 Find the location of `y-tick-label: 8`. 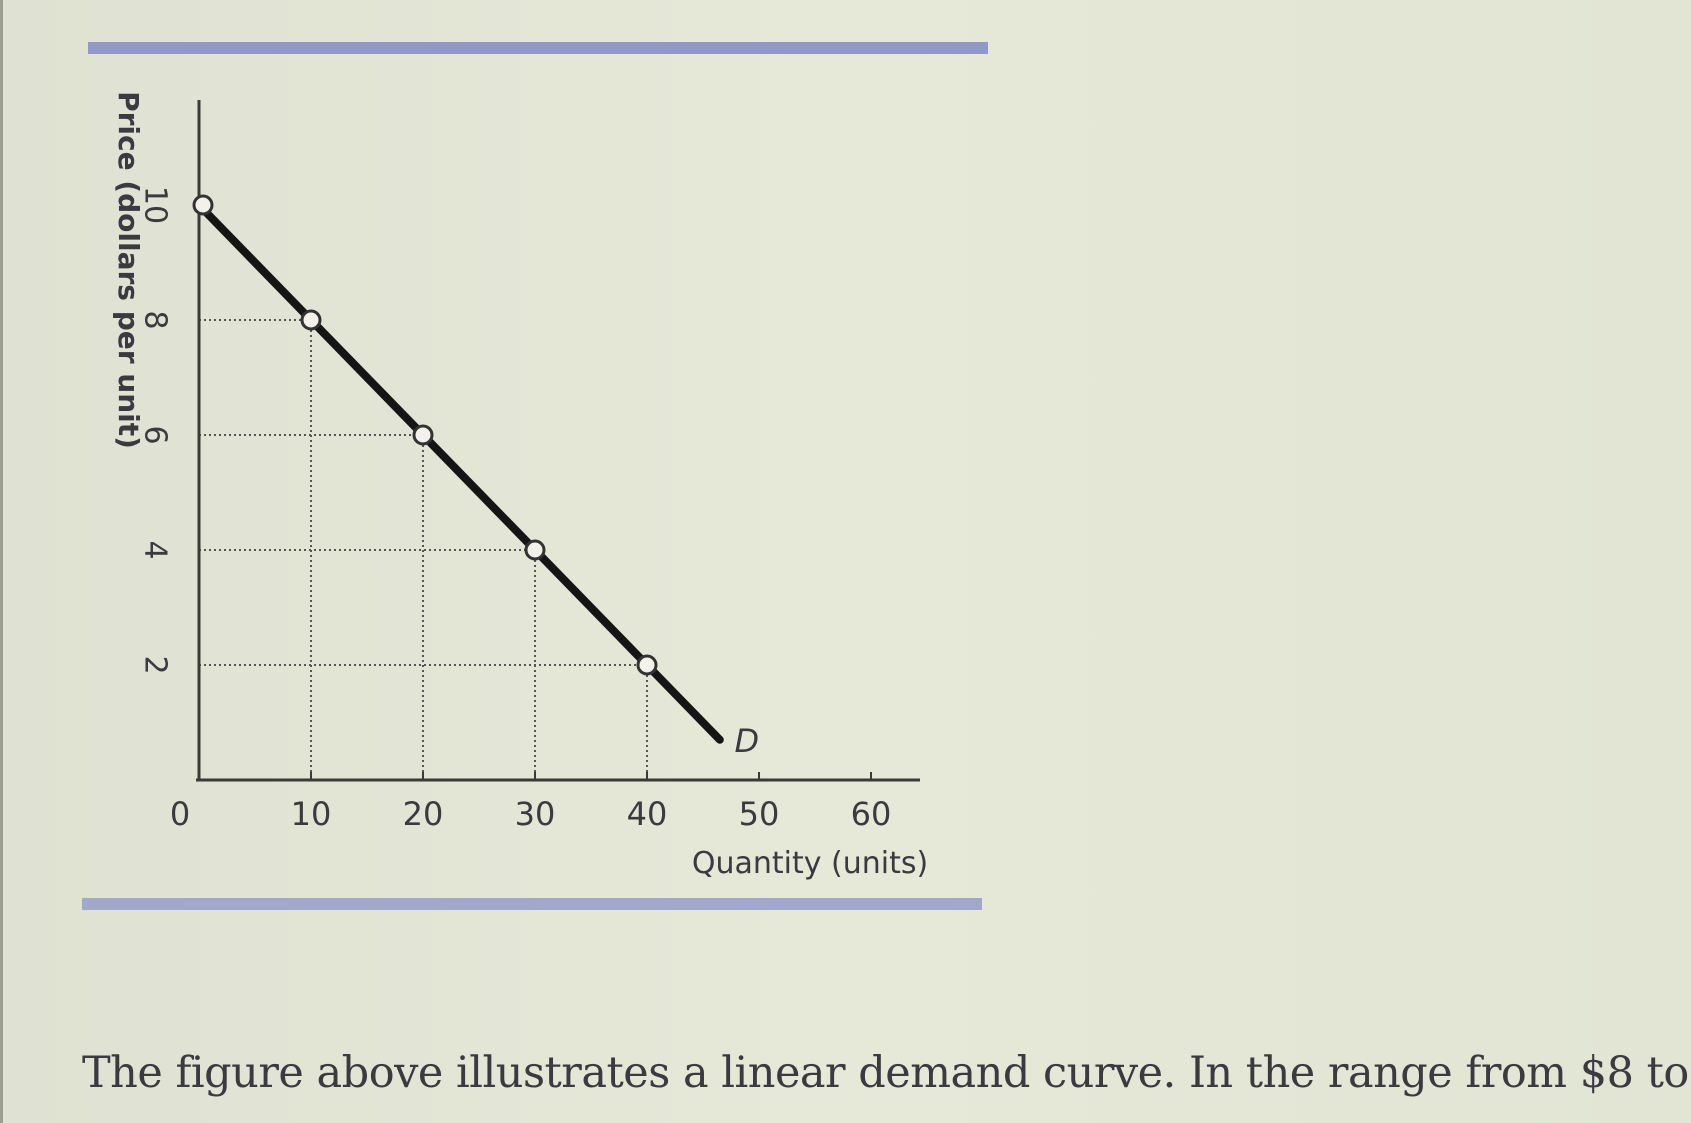

y-tick-label: 8 is located at coordinates (155, 319).